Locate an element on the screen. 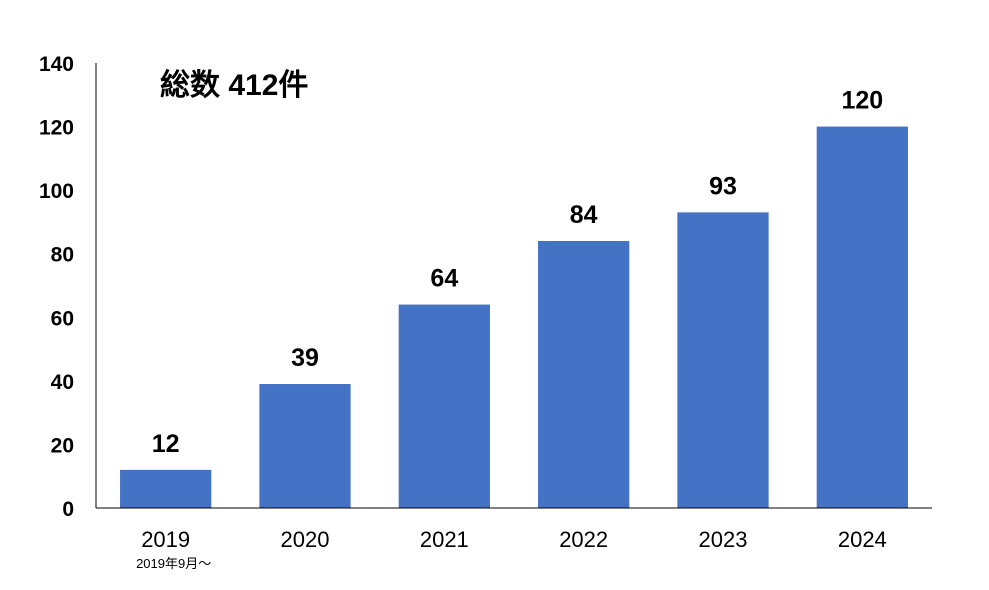 The width and height of the screenshot is (989, 590). x-tick-note: 2019年9月～ is located at coordinates (173, 563).